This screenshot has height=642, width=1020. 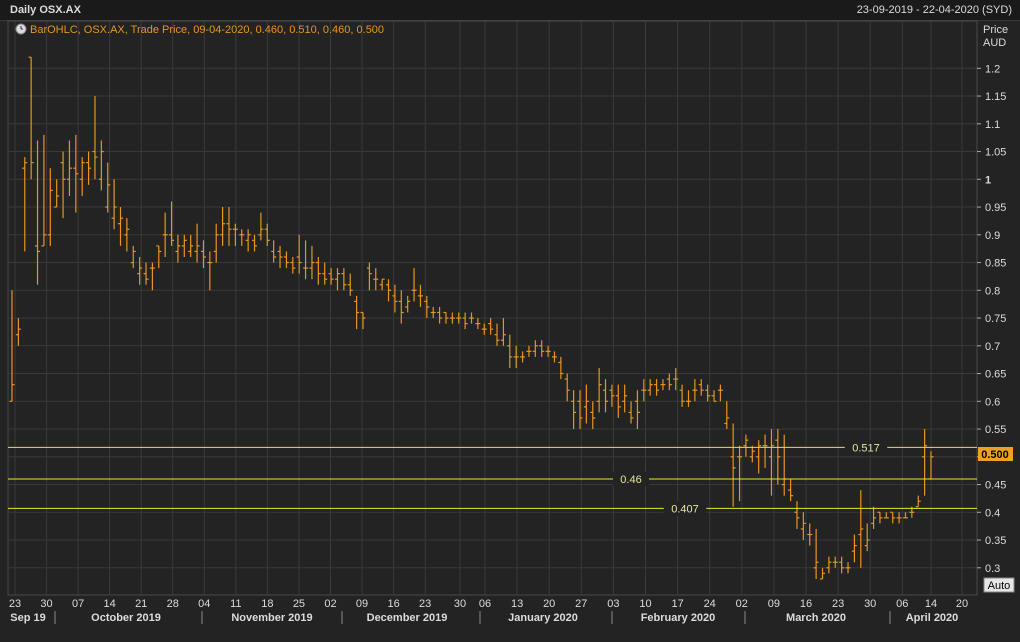 I want to click on x-tick-label: 14, so click(x=931, y=604).